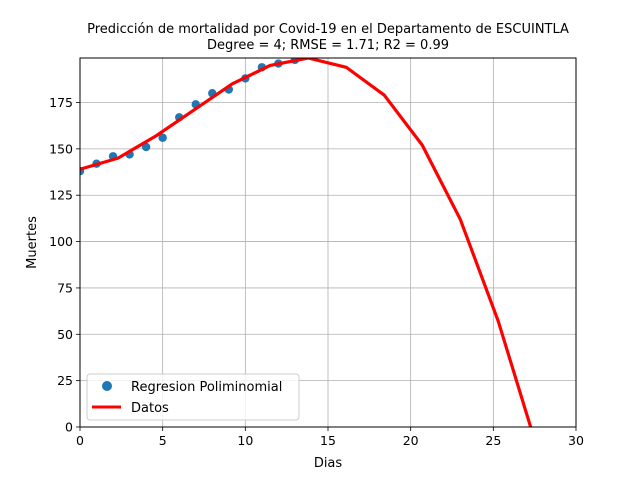 This screenshot has width=640, height=480. What do you see at coordinates (61, 195) in the screenshot?
I see `y-tick-label: 125` at bounding box center [61, 195].